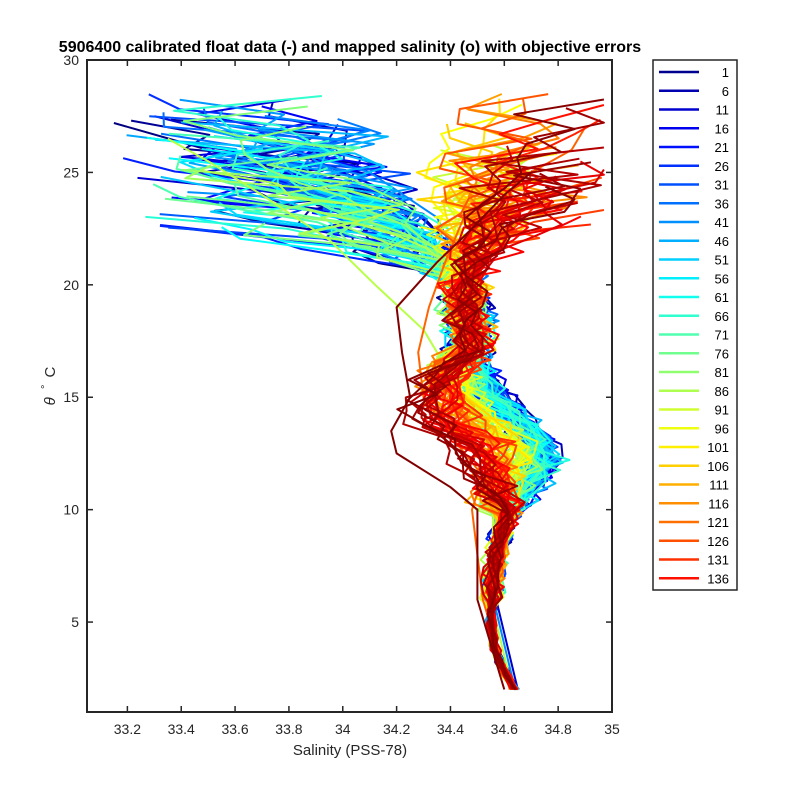 The height and width of the screenshot is (800, 800). I want to click on legend-entry: 1, so click(694, 72).